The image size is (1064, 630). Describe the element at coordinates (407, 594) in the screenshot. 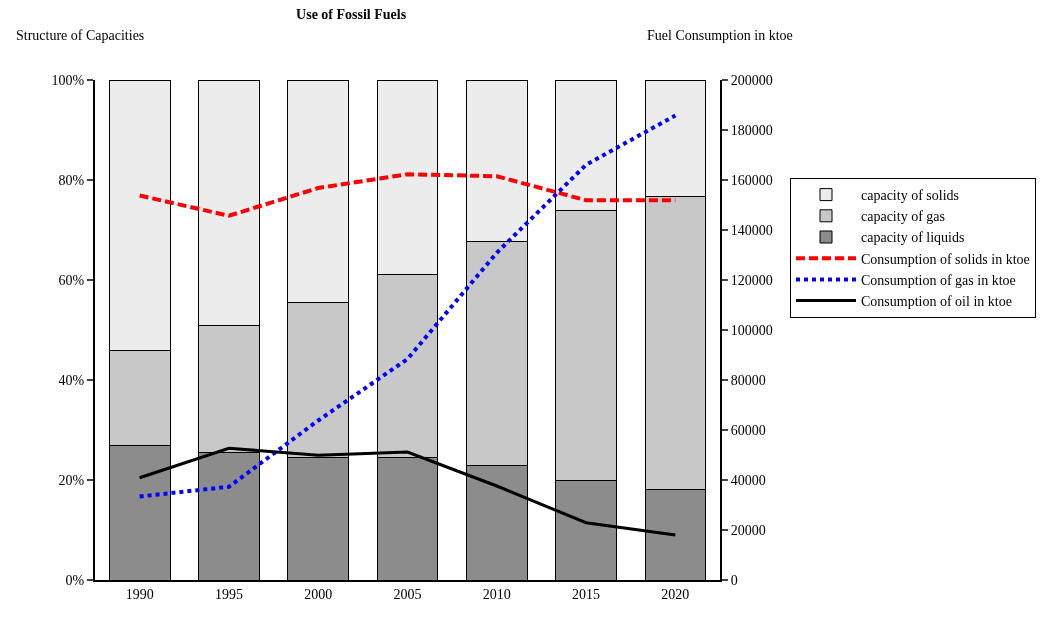

I see `x-tick-label: 2005` at that location.